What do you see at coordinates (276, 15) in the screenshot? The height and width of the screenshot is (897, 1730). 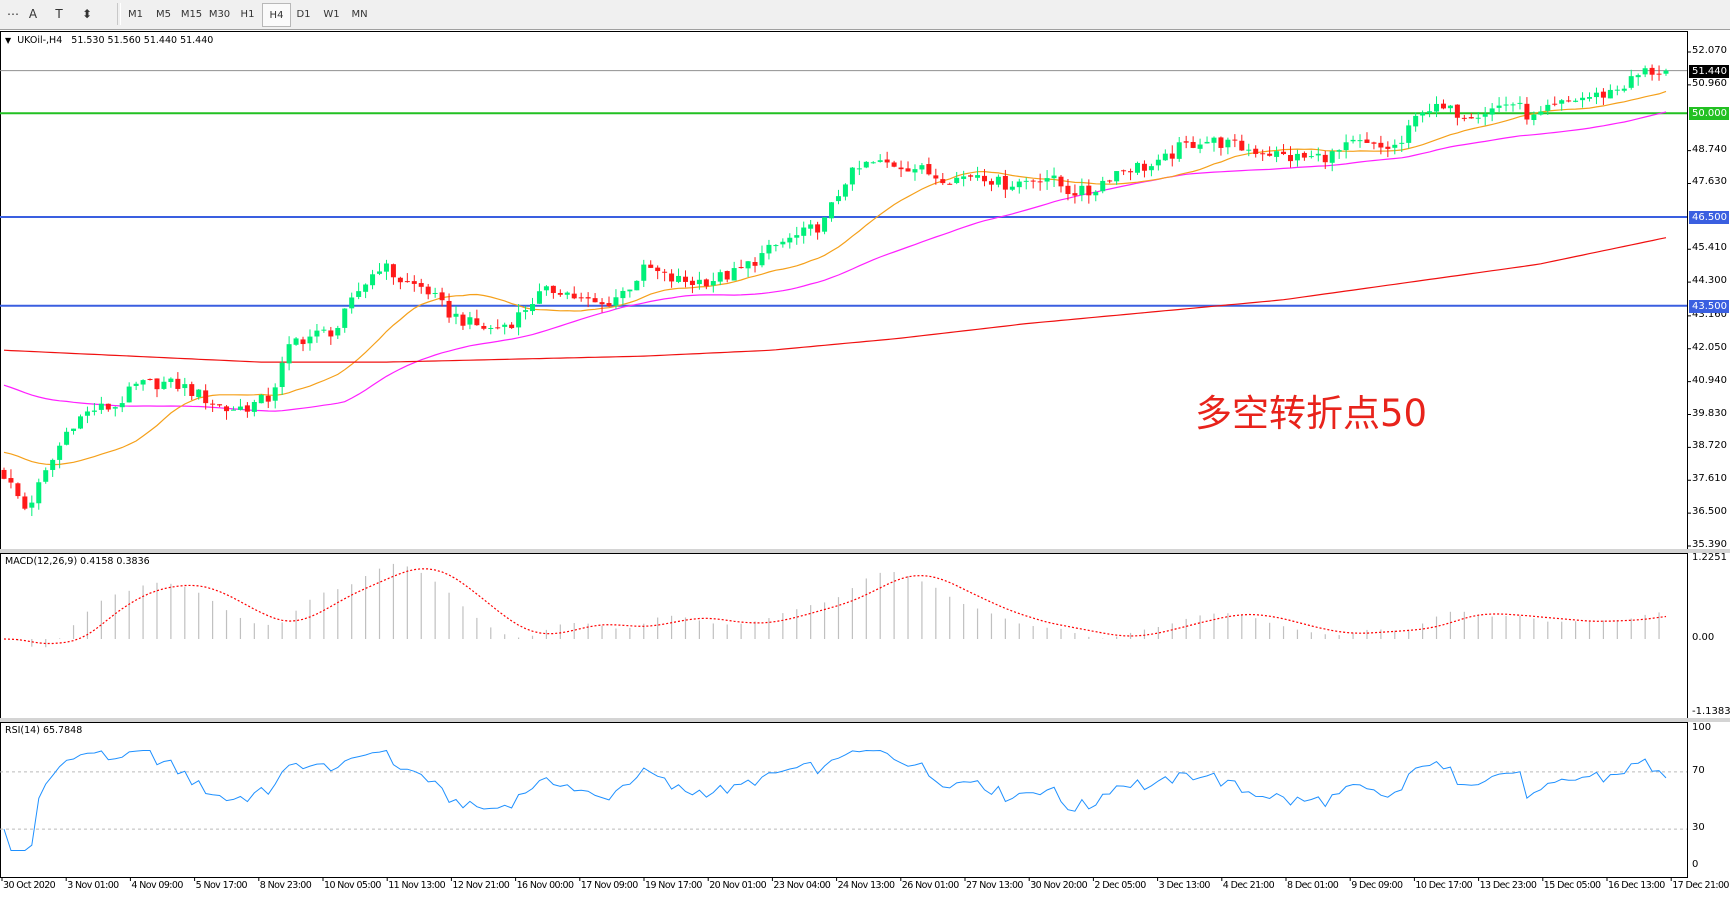 I see `timeframe-h4-button: H4` at bounding box center [276, 15].